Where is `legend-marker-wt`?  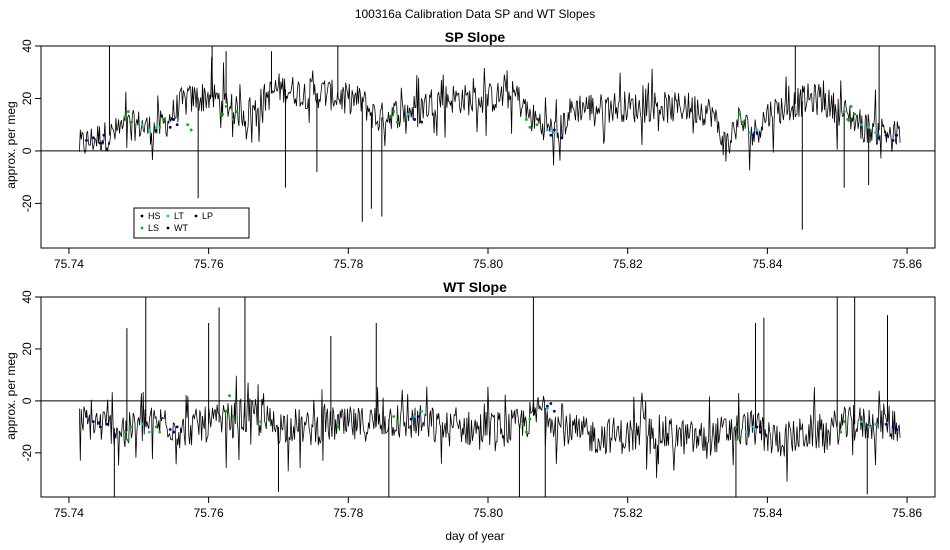 legend-marker-wt is located at coordinates (168, 228).